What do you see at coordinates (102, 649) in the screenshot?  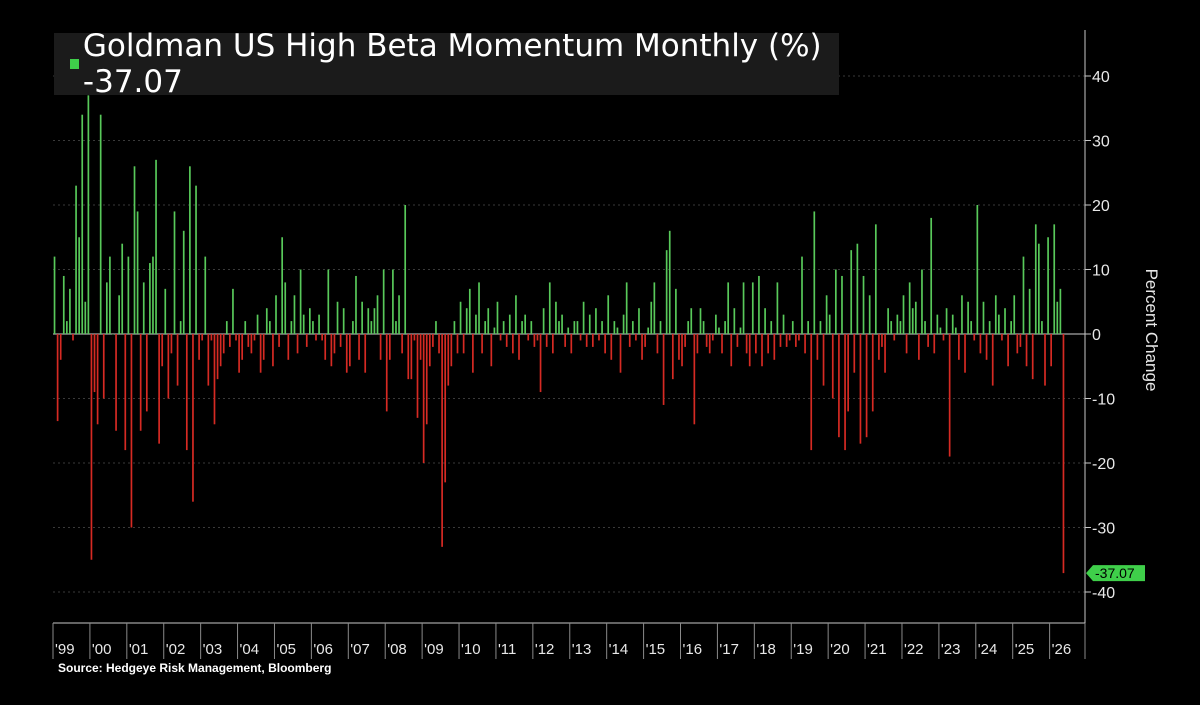 I see `x-tick-label: '00` at bounding box center [102, 649].